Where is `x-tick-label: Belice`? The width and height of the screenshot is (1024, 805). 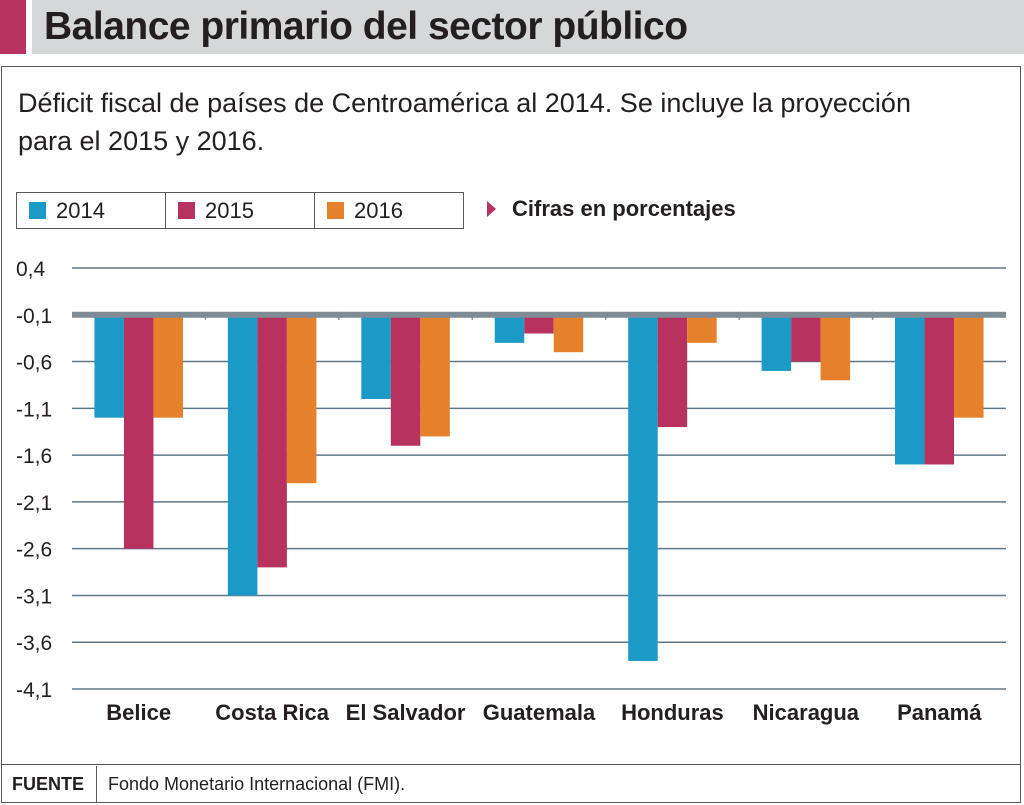
x-tick-label: Belice is located at coordinates (138, 712).